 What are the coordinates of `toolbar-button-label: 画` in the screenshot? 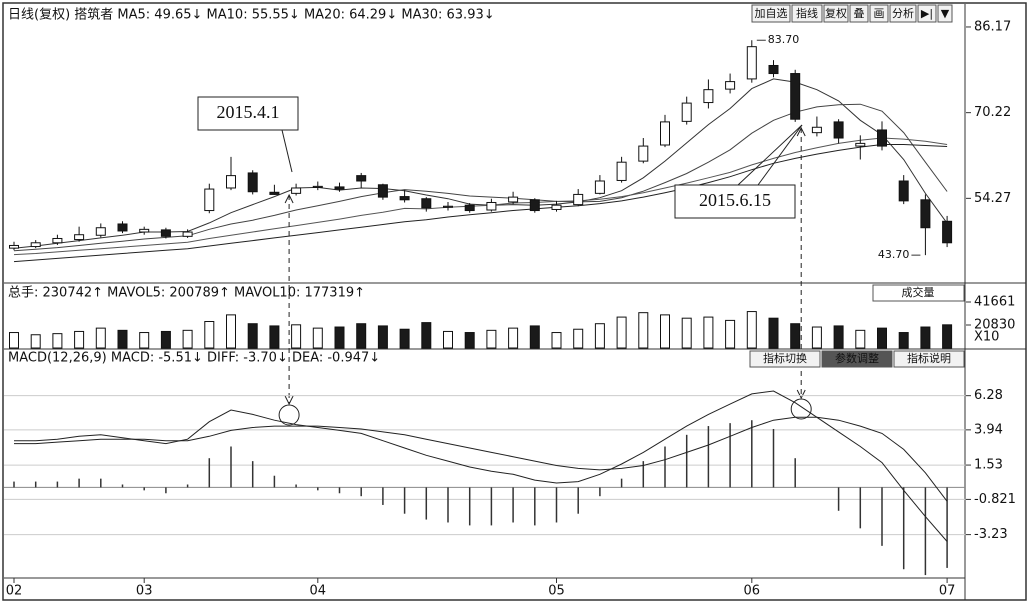 It's located at (879, 13).